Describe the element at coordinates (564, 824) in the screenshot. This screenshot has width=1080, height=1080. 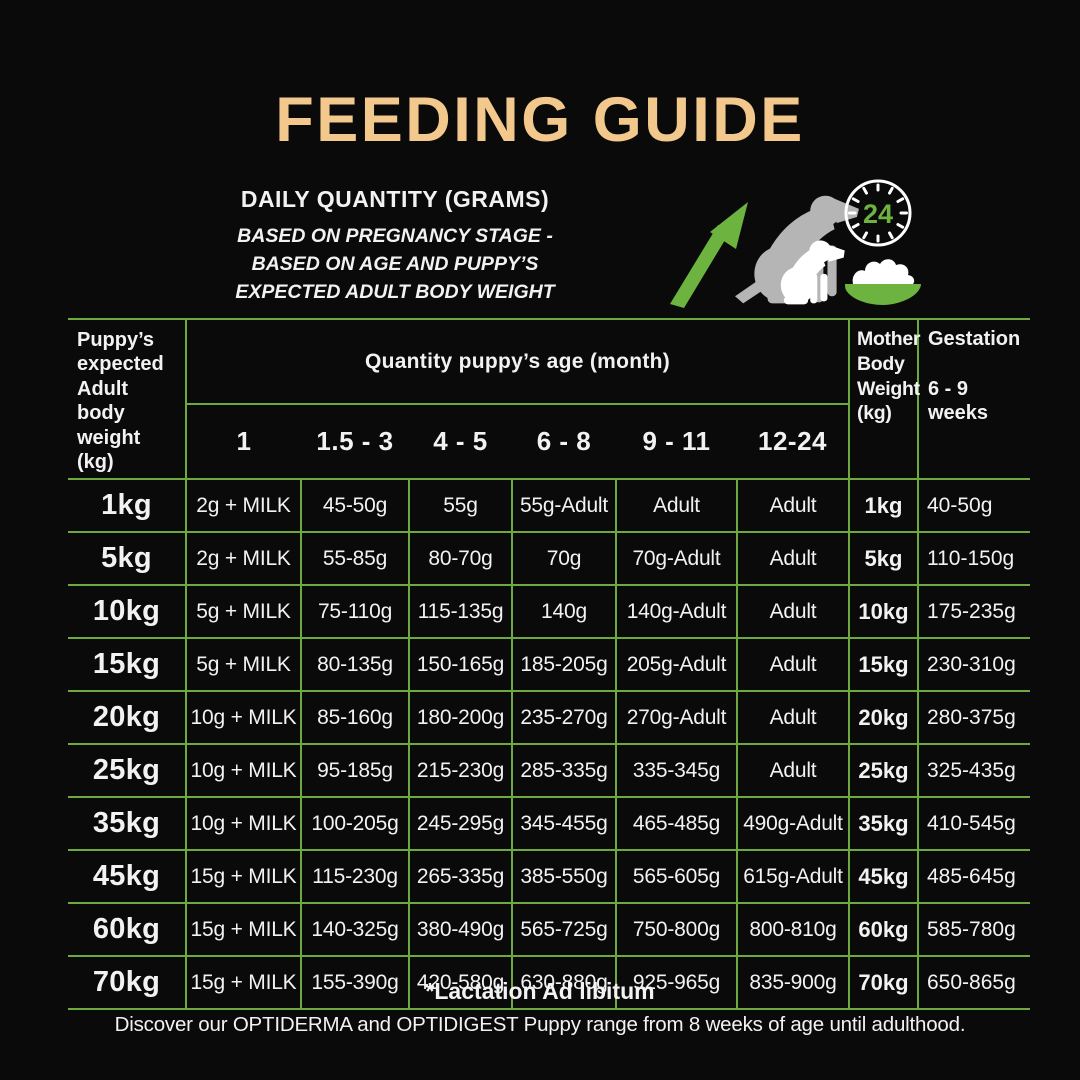
I see `quantity-cell: 345-455g` at that location.